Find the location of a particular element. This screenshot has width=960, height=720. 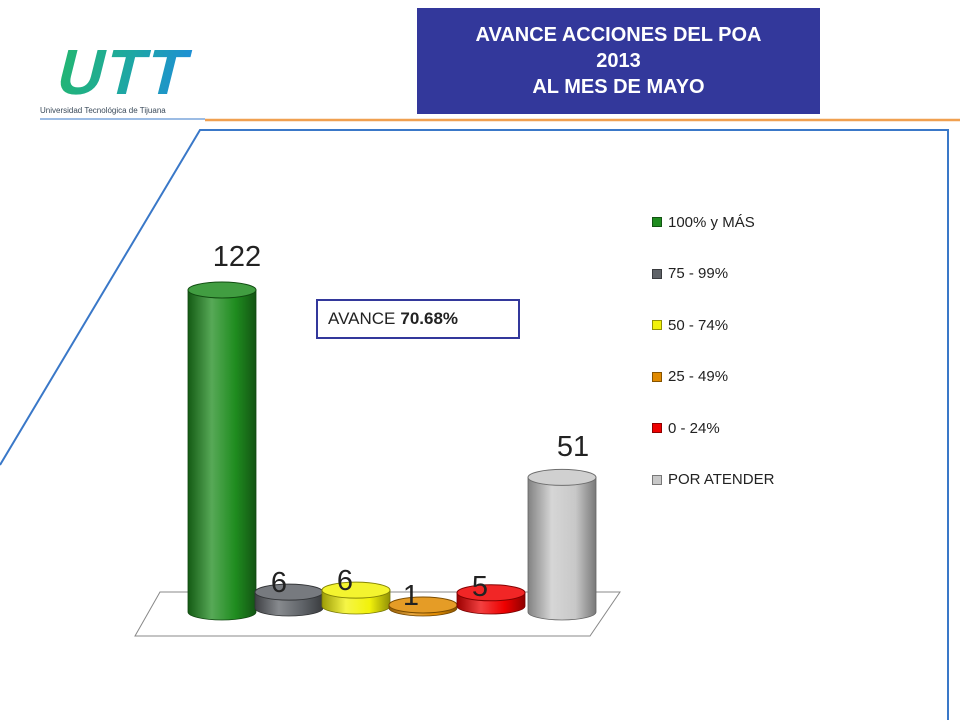

legend-item-3: 25 - 49% is located at coordinates (690, 377).